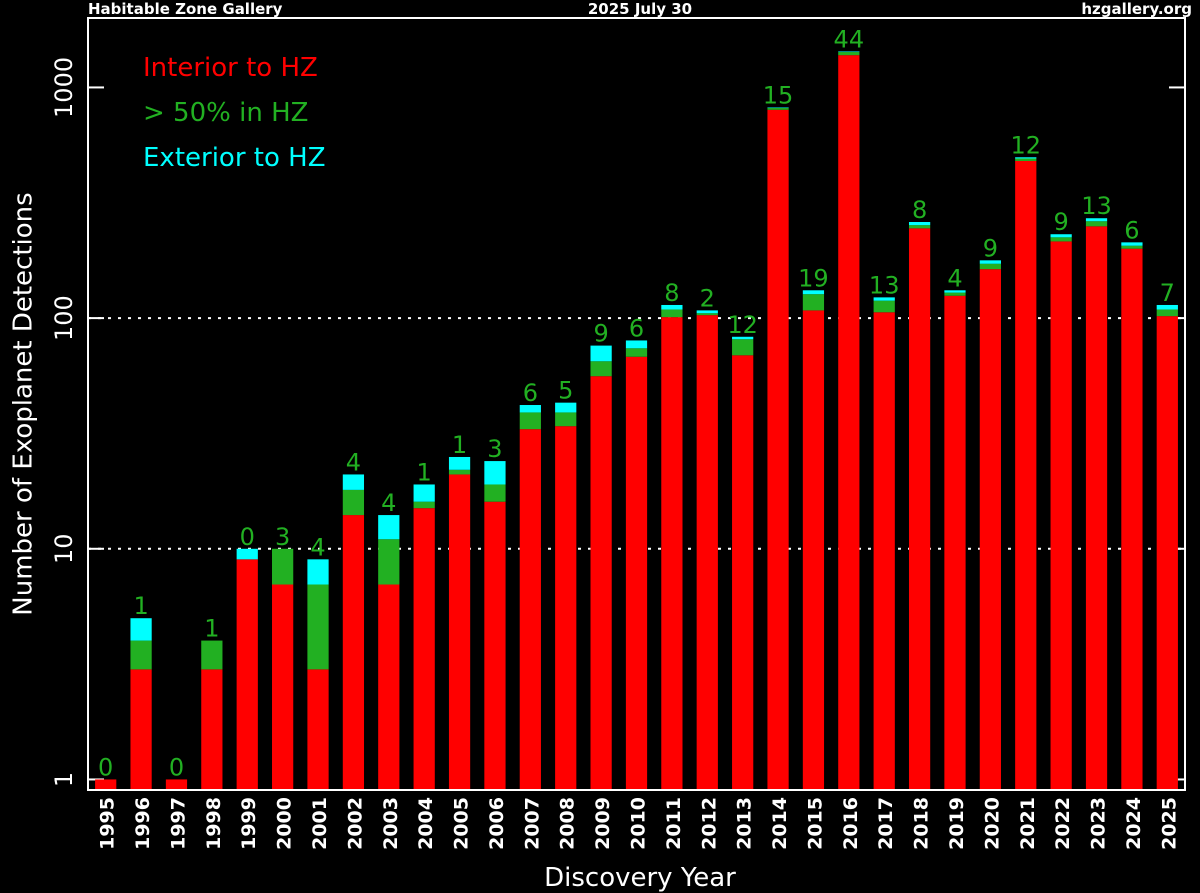 This screenshot has width=1200, height=893. What do you see at coordinates (462, 823) in the screenshot?
I see `x-tick-label: 2005` at bounding box center [462, 823].